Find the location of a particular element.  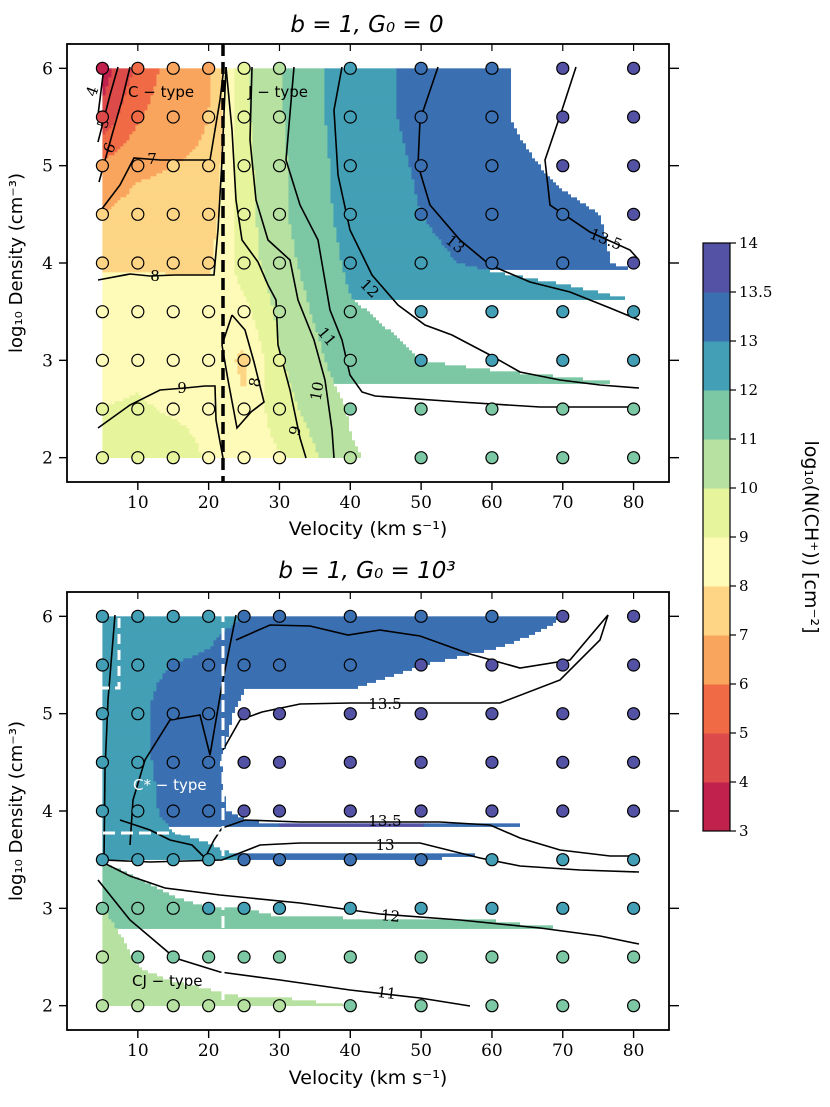

region-boundary-c-type is located at coordinates (94, 652).